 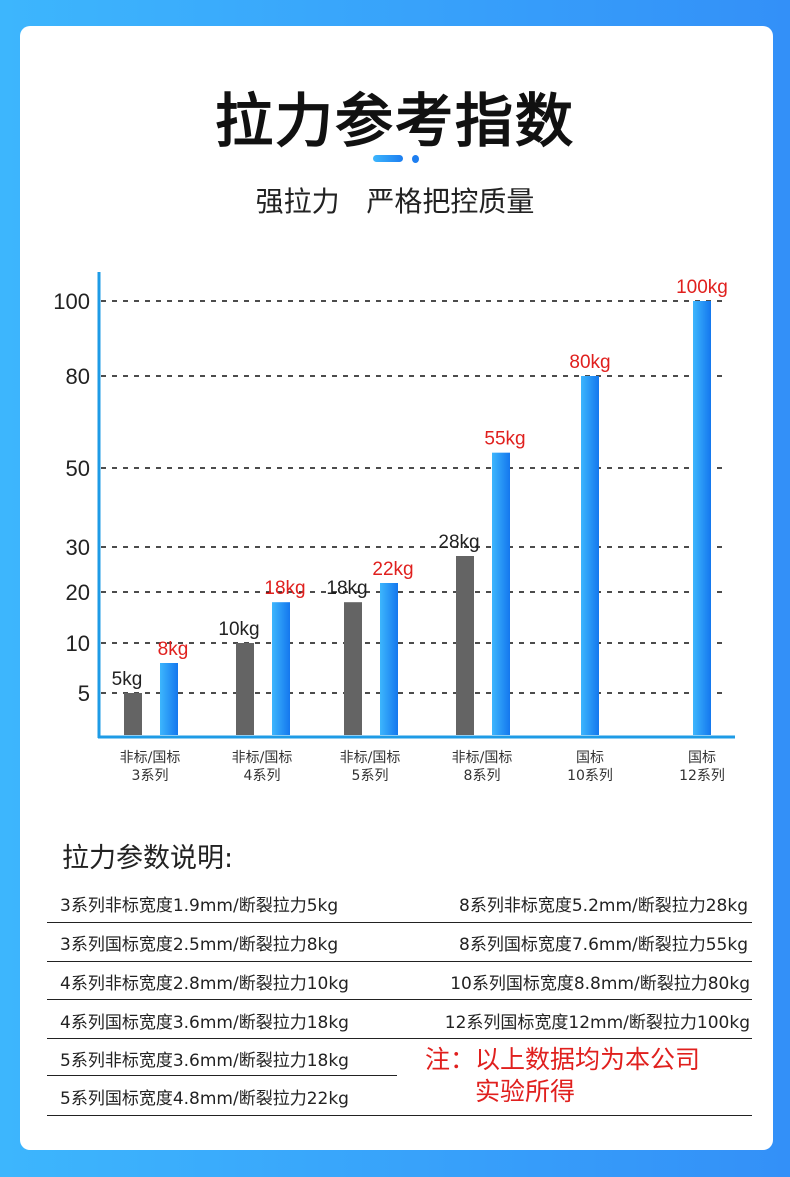 I want to click on spec-row-left: 3系列非标宽度1.9mm/断裂拉力5kg, so click(x=199, y=906).